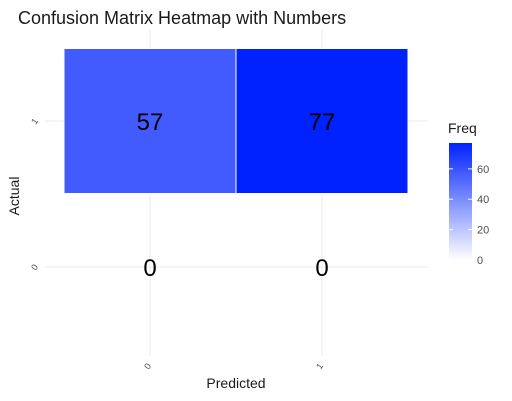  I want to click on y-tick-label-0: 0, so click(34, 267).